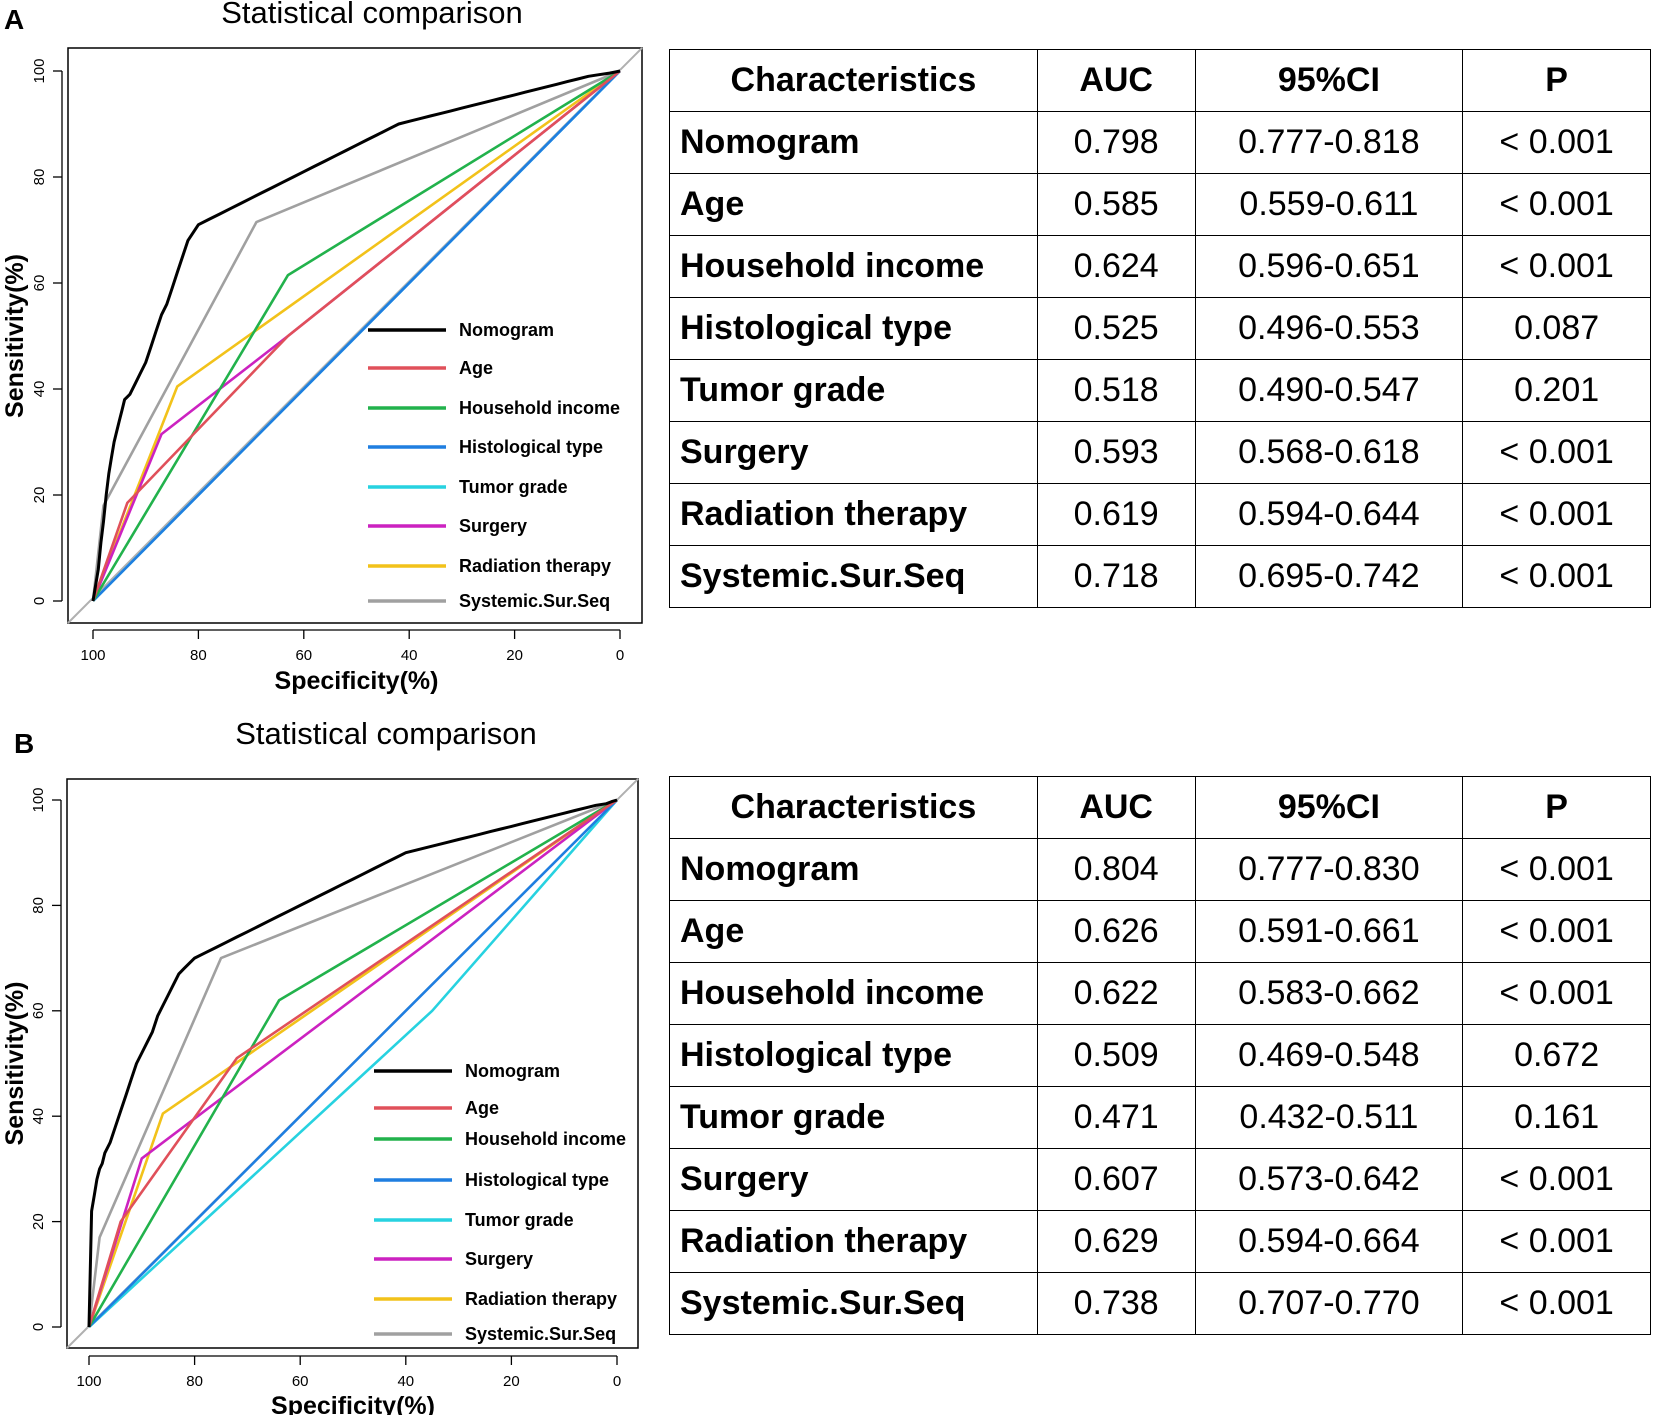  I want to click on ci-cell: 0.591-0.661, so click(1329, 931).